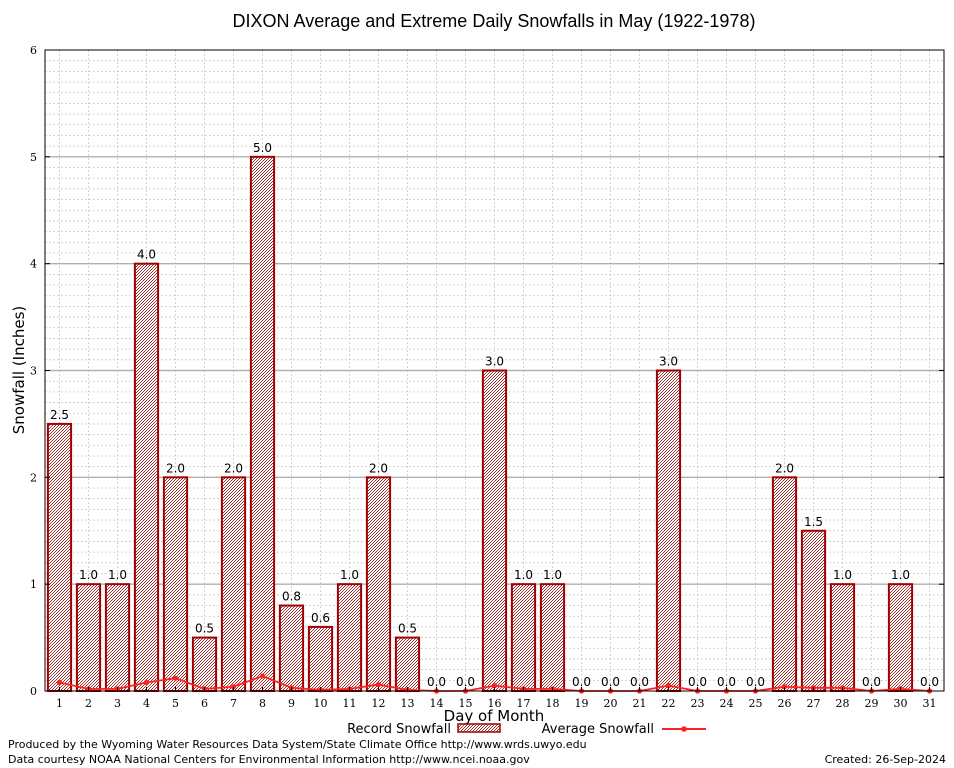 This screenshot has height=768, width=954. I want to click on created-date: Created: 26-Sep-2024, so click(885, 759).